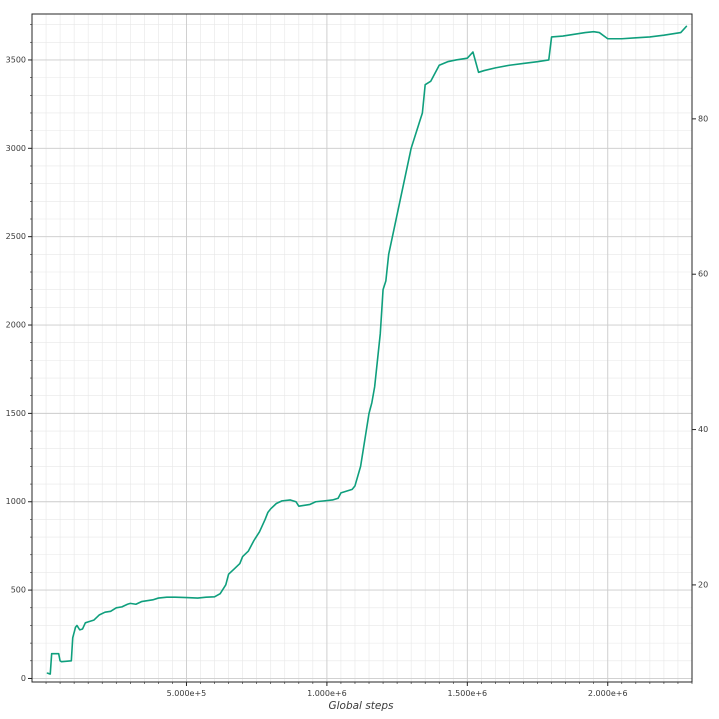  What do you see at coordinates (16, 413) in the screenshot?
I see `svg-text: 1500` at bounding box center [16, 413].